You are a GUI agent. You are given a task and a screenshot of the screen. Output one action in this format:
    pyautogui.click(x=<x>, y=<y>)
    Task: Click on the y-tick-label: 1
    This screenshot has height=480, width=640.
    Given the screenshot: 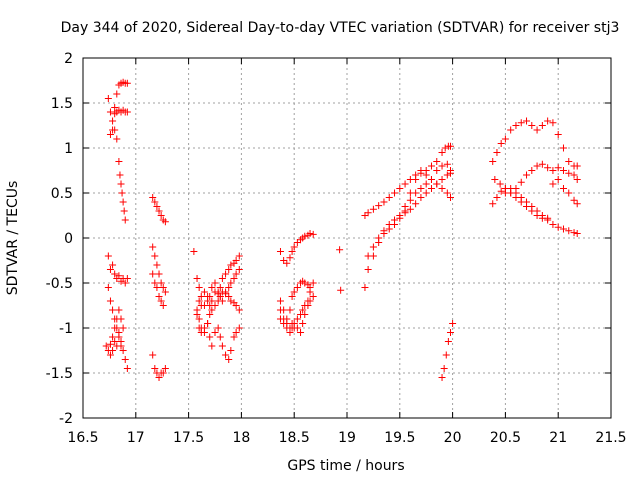 What is the action you would take?
    pyautogui.click(x=68, y=149)
    